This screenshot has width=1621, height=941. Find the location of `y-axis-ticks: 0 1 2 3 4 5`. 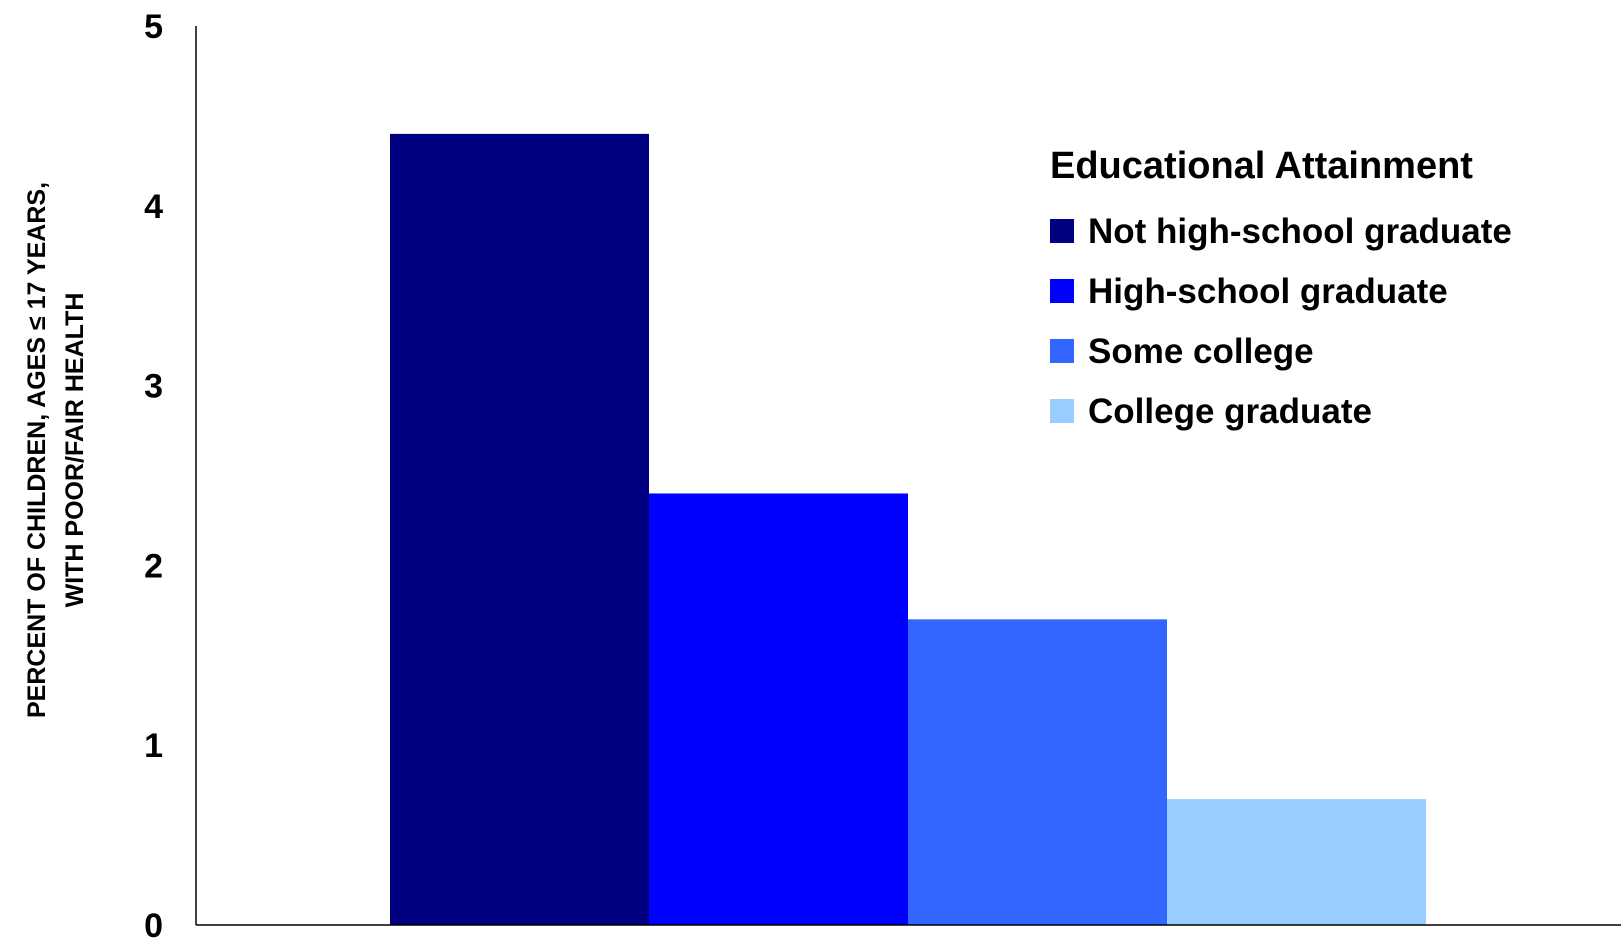

y-axis-ticks: 0 1 2 3 4 5 is located at coordinates (153, 474).